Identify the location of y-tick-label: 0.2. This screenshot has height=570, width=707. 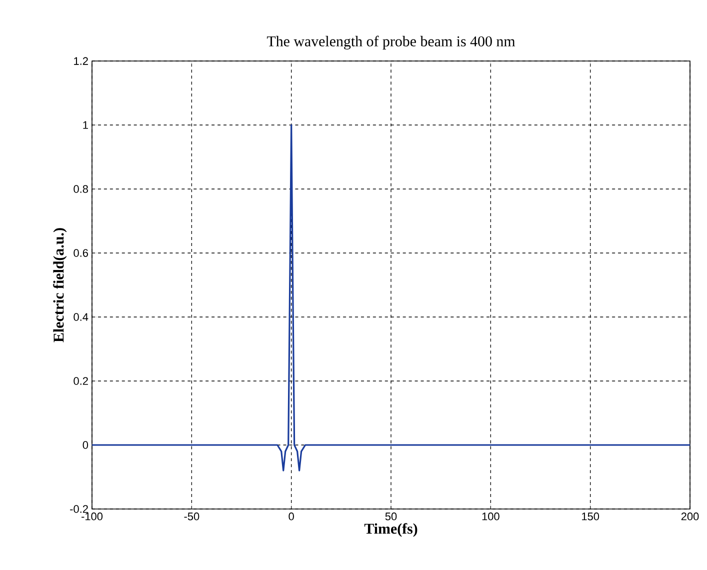
(81, 381).